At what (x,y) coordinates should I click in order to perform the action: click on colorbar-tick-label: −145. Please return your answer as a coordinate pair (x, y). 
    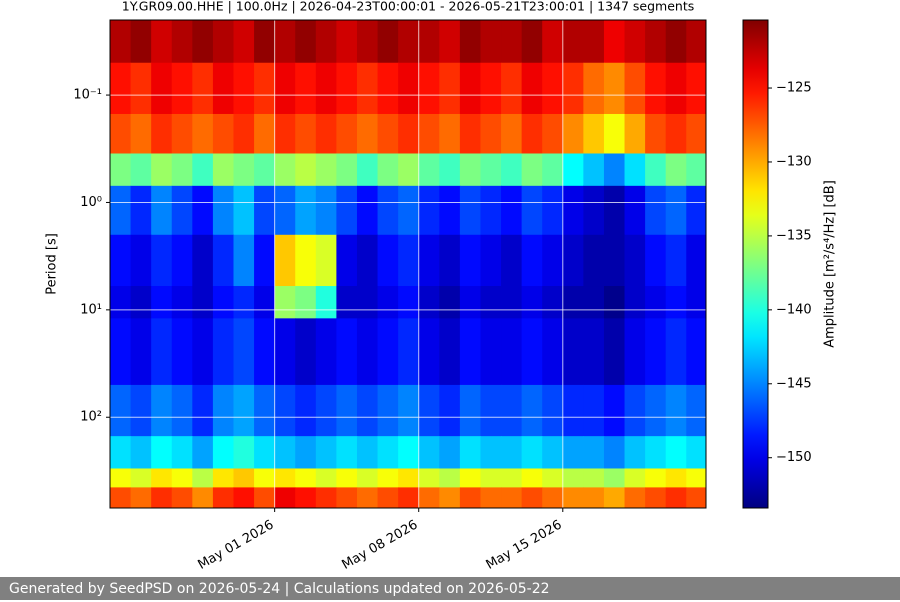
    Looking at the image, I should click on (794, 383).